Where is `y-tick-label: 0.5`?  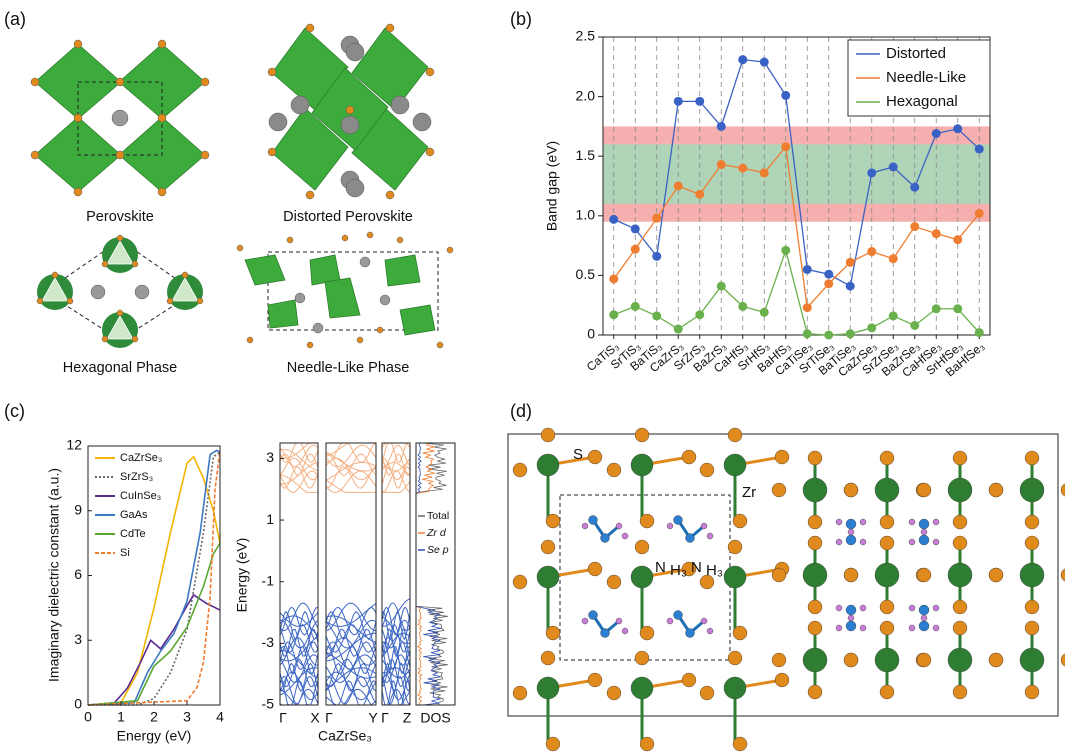 y-tick-label: 0.5 is located at coordinates (586, 274).